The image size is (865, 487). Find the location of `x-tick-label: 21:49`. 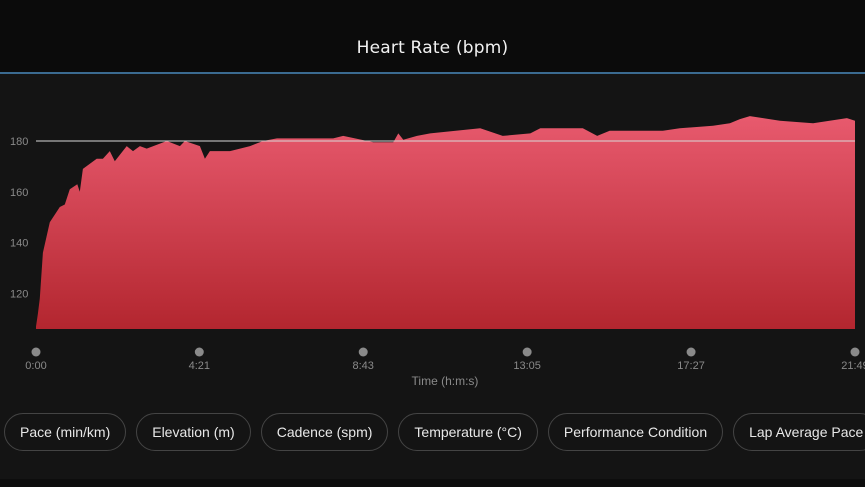

x-tick-label: 21:49 is located at coordinates (853, 366).